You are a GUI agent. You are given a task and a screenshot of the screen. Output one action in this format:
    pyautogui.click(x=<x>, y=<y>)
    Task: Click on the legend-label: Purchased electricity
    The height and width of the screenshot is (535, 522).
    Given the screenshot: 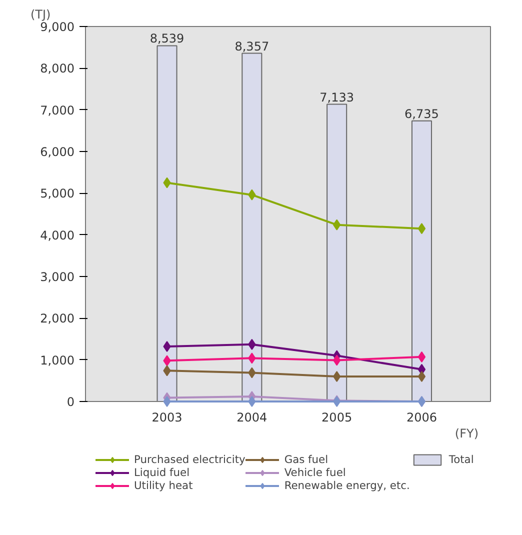 What is the action you would take?
    pyautogui.click(x=190, y=459)
    